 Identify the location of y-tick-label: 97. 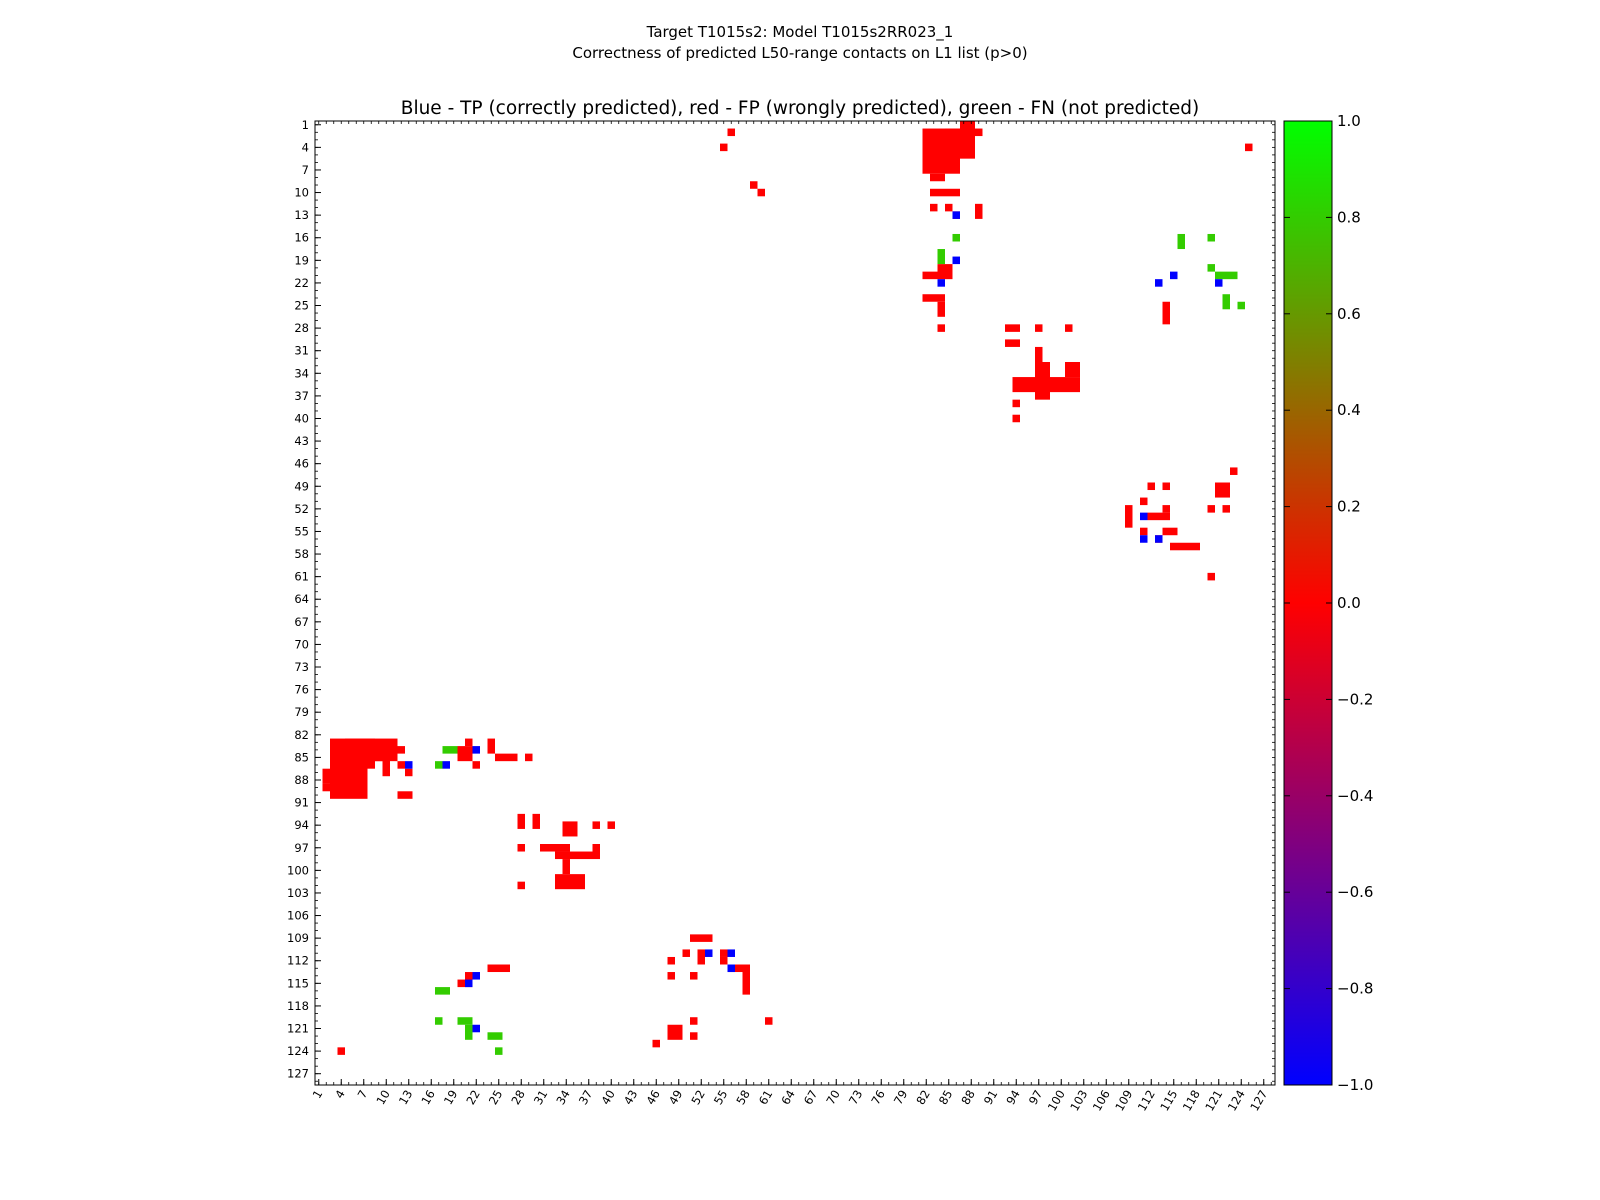
(301, 848).